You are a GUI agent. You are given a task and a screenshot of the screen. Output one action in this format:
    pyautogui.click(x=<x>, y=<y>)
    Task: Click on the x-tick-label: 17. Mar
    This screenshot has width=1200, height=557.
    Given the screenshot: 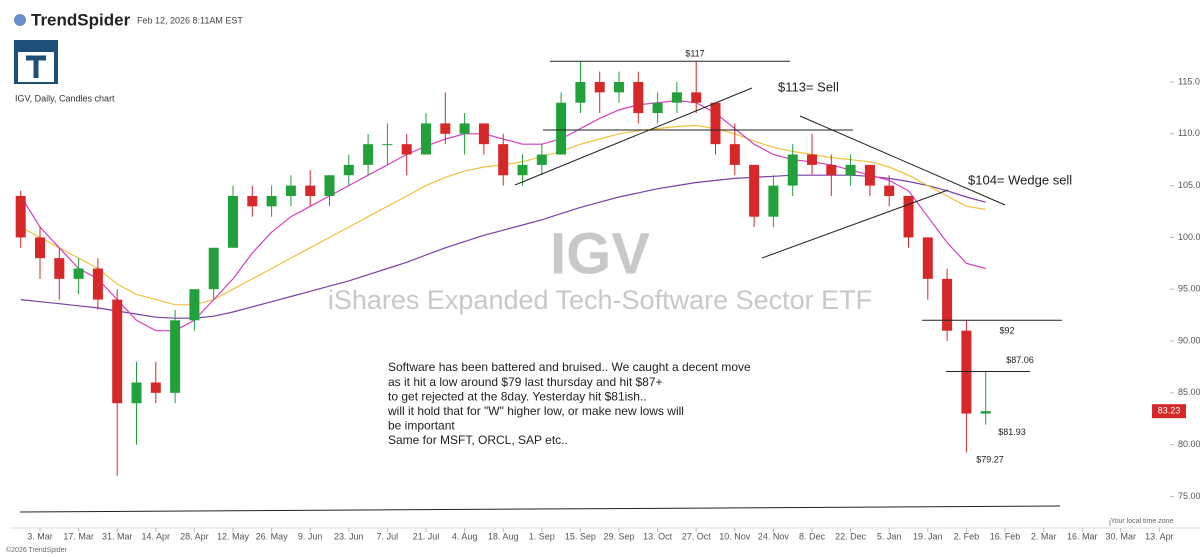 What is the action you would take?
    pyautogui.click(x=78, y=536)
    